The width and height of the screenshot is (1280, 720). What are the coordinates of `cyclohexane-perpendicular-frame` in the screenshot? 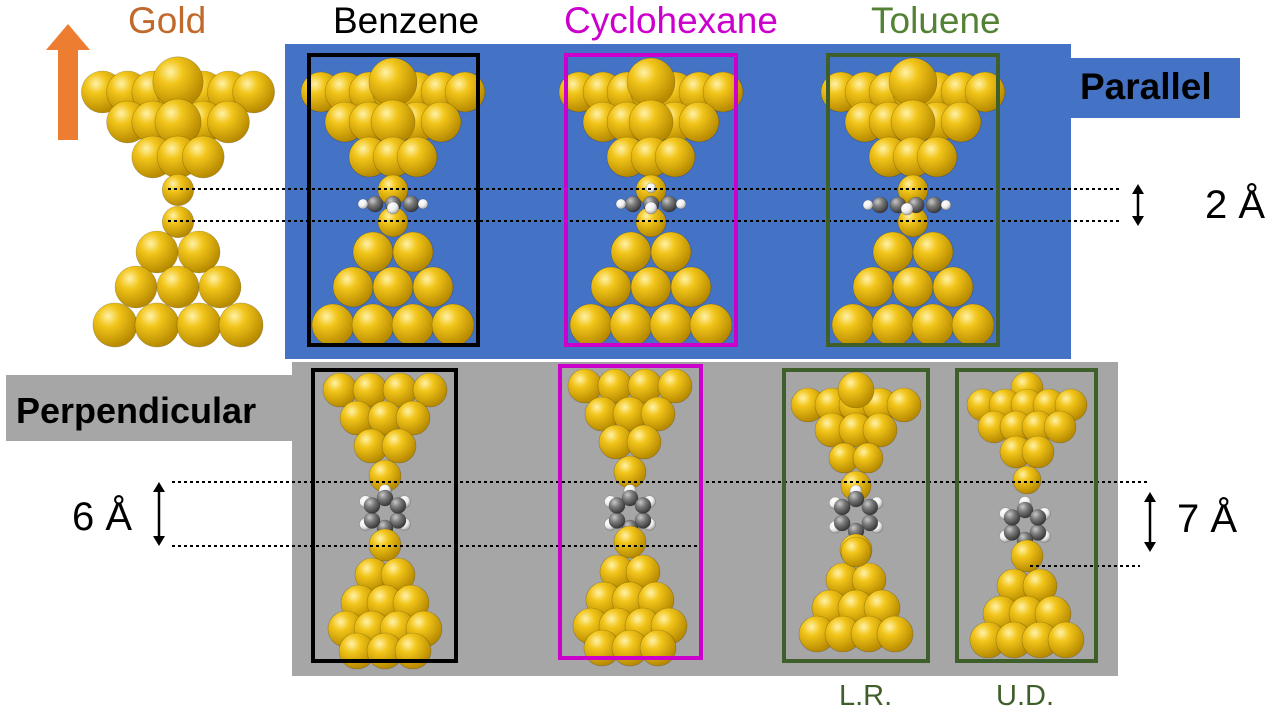 It's located at (630, 512).